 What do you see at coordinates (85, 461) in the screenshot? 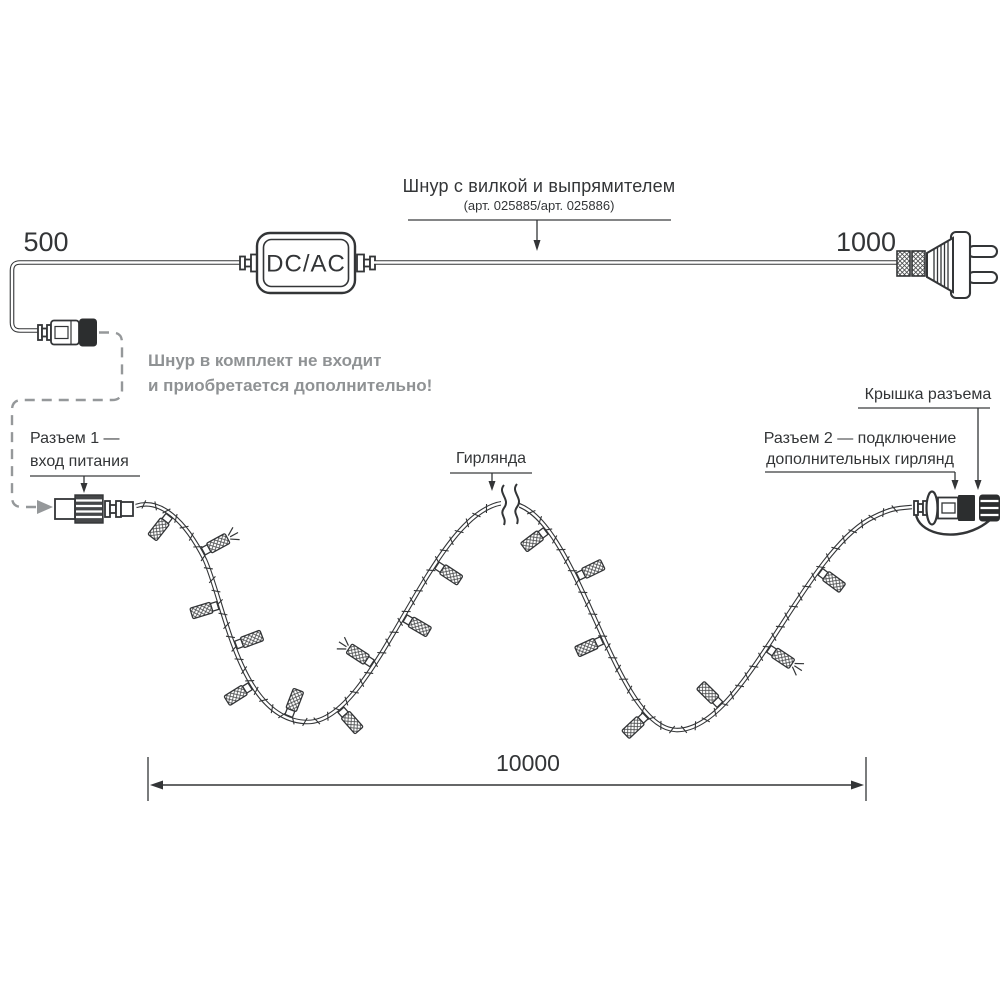
I see `connector1-annotation: Разъем 1 — вход питания` at bounding box center [85, 461].